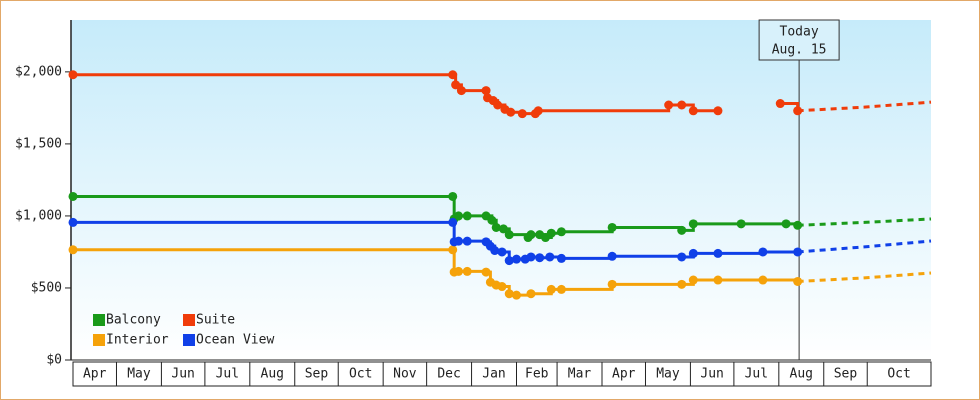 This screenshot has height=400, width=980. Describe the element at coordinates (537, 374) in the screenshot. I see `x-tick-label: Feb` at that location.